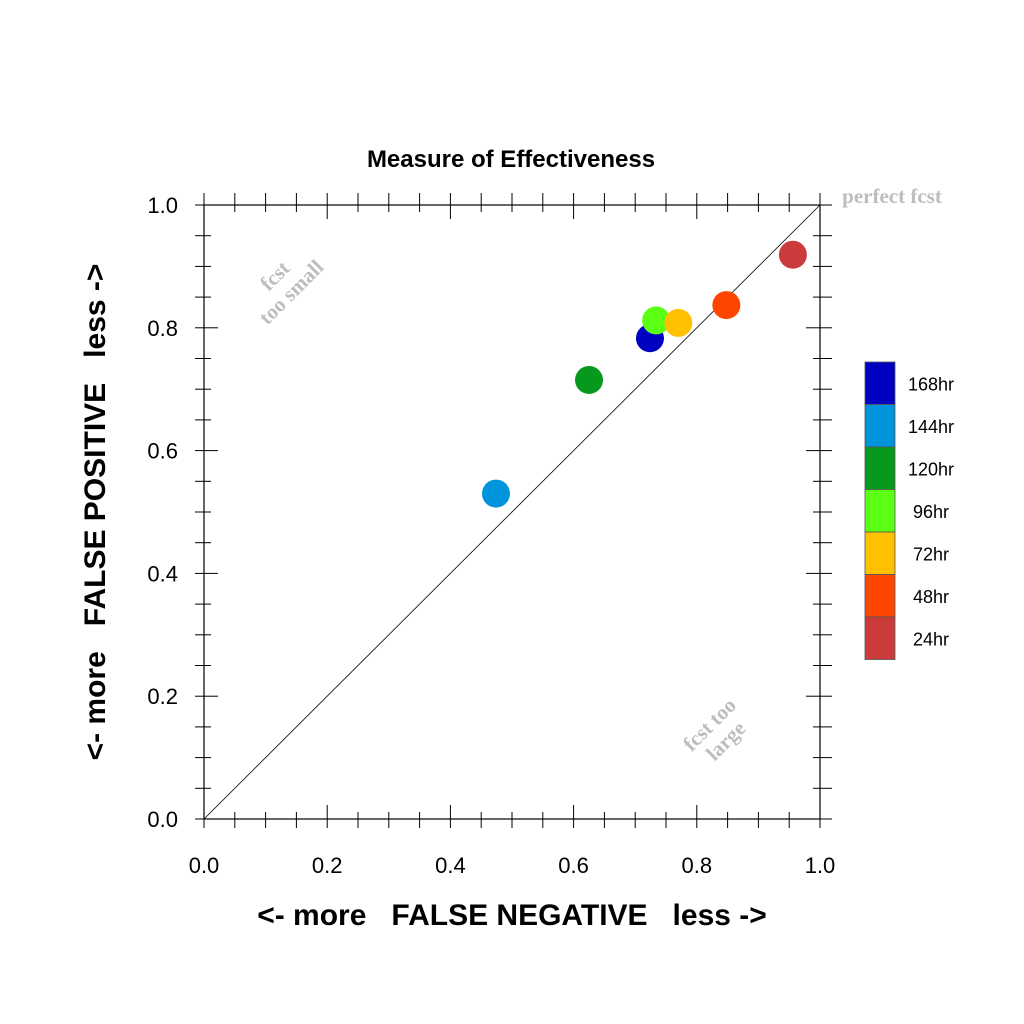 Image resolution: width=1024 pixels, height=1024 pixels. What do you see at coordinates (511, 159) in the screenshot?
I see `chart-title: Measure of Effectiveness` at bounding box center [511, 159].